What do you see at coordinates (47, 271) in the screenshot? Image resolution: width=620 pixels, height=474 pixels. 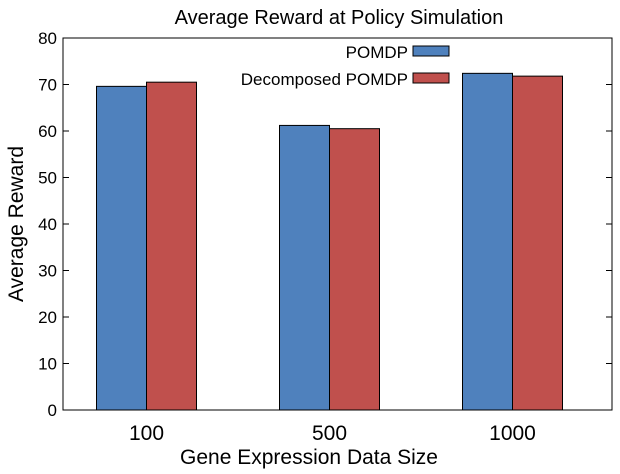 I see `y-tick-label: 30` at bounding box center [47, 271].